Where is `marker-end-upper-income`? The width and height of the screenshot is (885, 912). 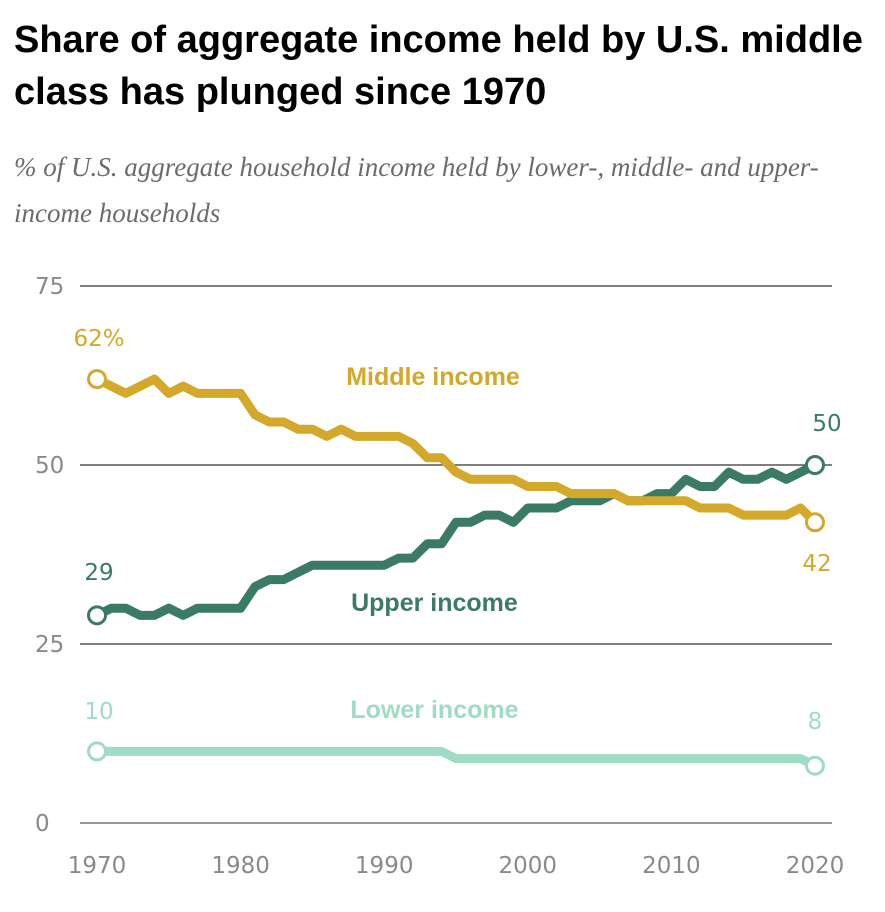
marker-end-upper-income is located at coordinates (815, 465).